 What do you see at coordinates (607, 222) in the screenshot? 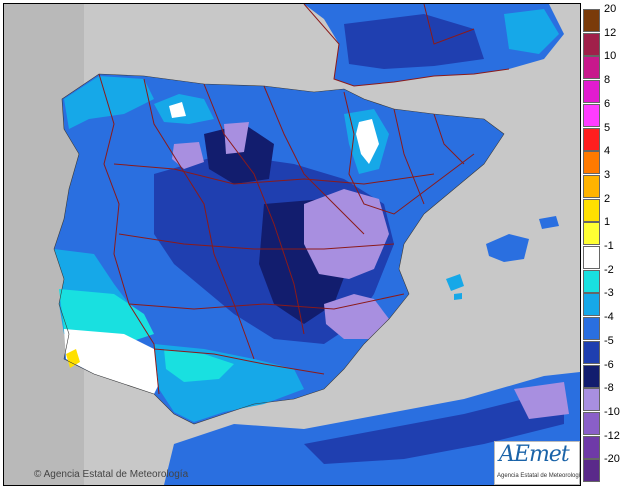
I see `legend-label: 1` at bounding box center [607, 222].